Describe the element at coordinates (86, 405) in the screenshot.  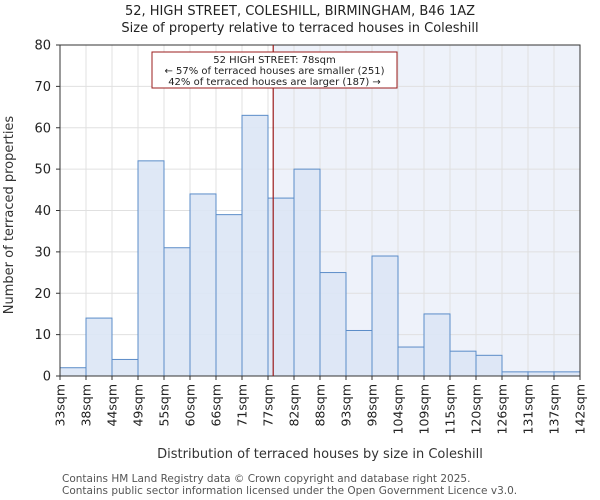
I see `x-tick-label-38sqm: 38sqm` at that location.